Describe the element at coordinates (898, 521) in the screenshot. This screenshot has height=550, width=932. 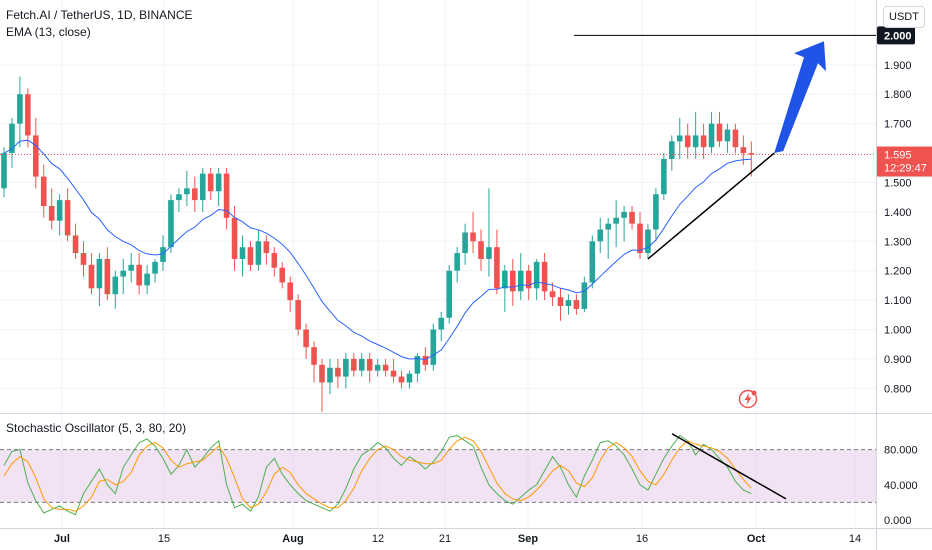
I see `oscillator-tick-label: 0.000` at that location.